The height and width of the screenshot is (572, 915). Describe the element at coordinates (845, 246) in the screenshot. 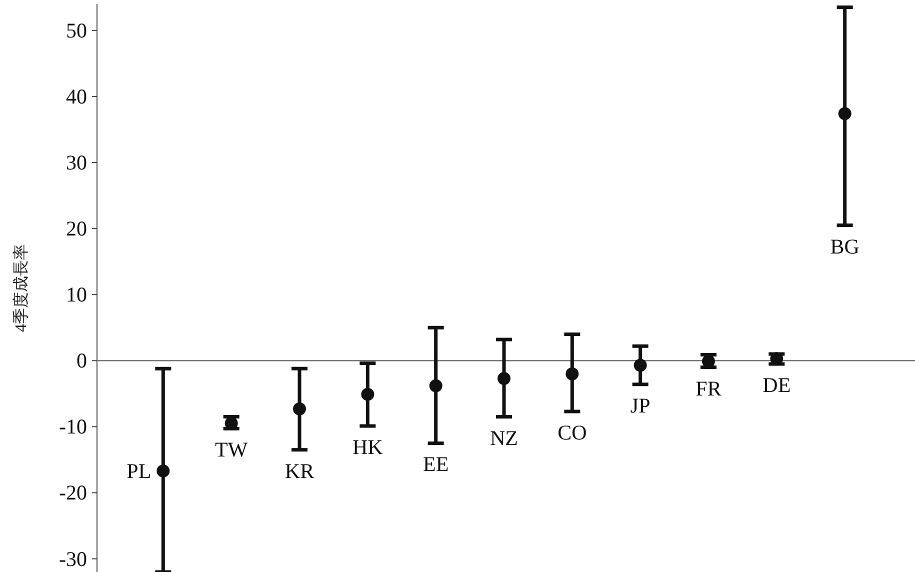

I see `x-tick-label: BG` at that location.